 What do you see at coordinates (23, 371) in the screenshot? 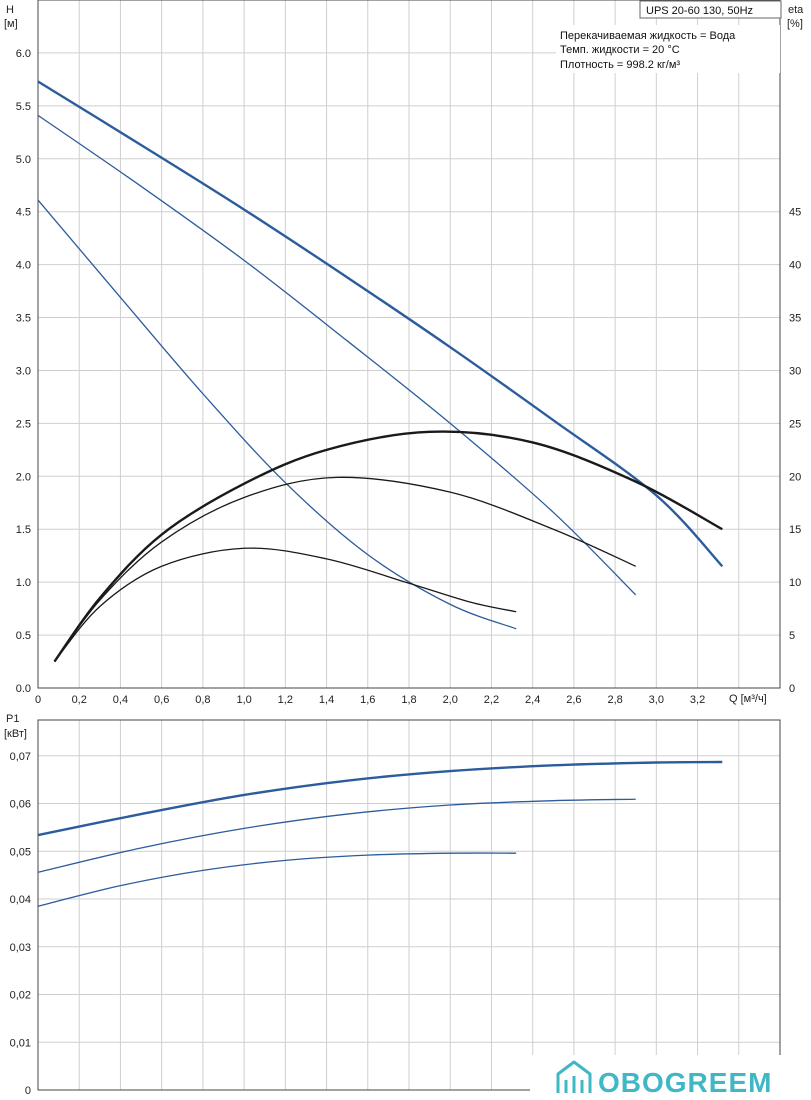
I see `head-tick-label: 3.0` at bounding box center [23, 371].